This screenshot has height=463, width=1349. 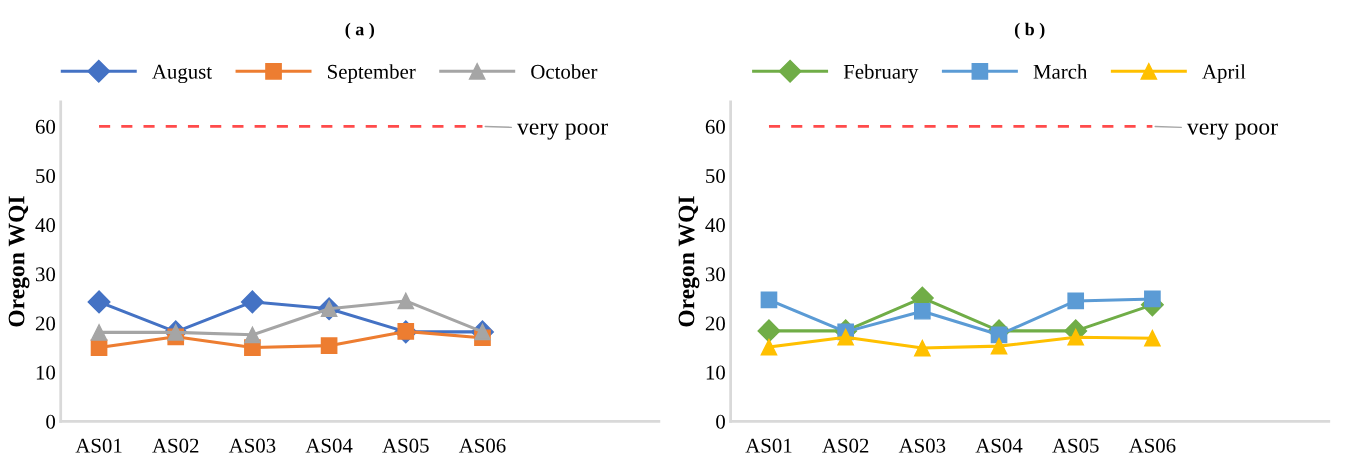 I want to click on legend-label: October, so click(x=564, y=71).